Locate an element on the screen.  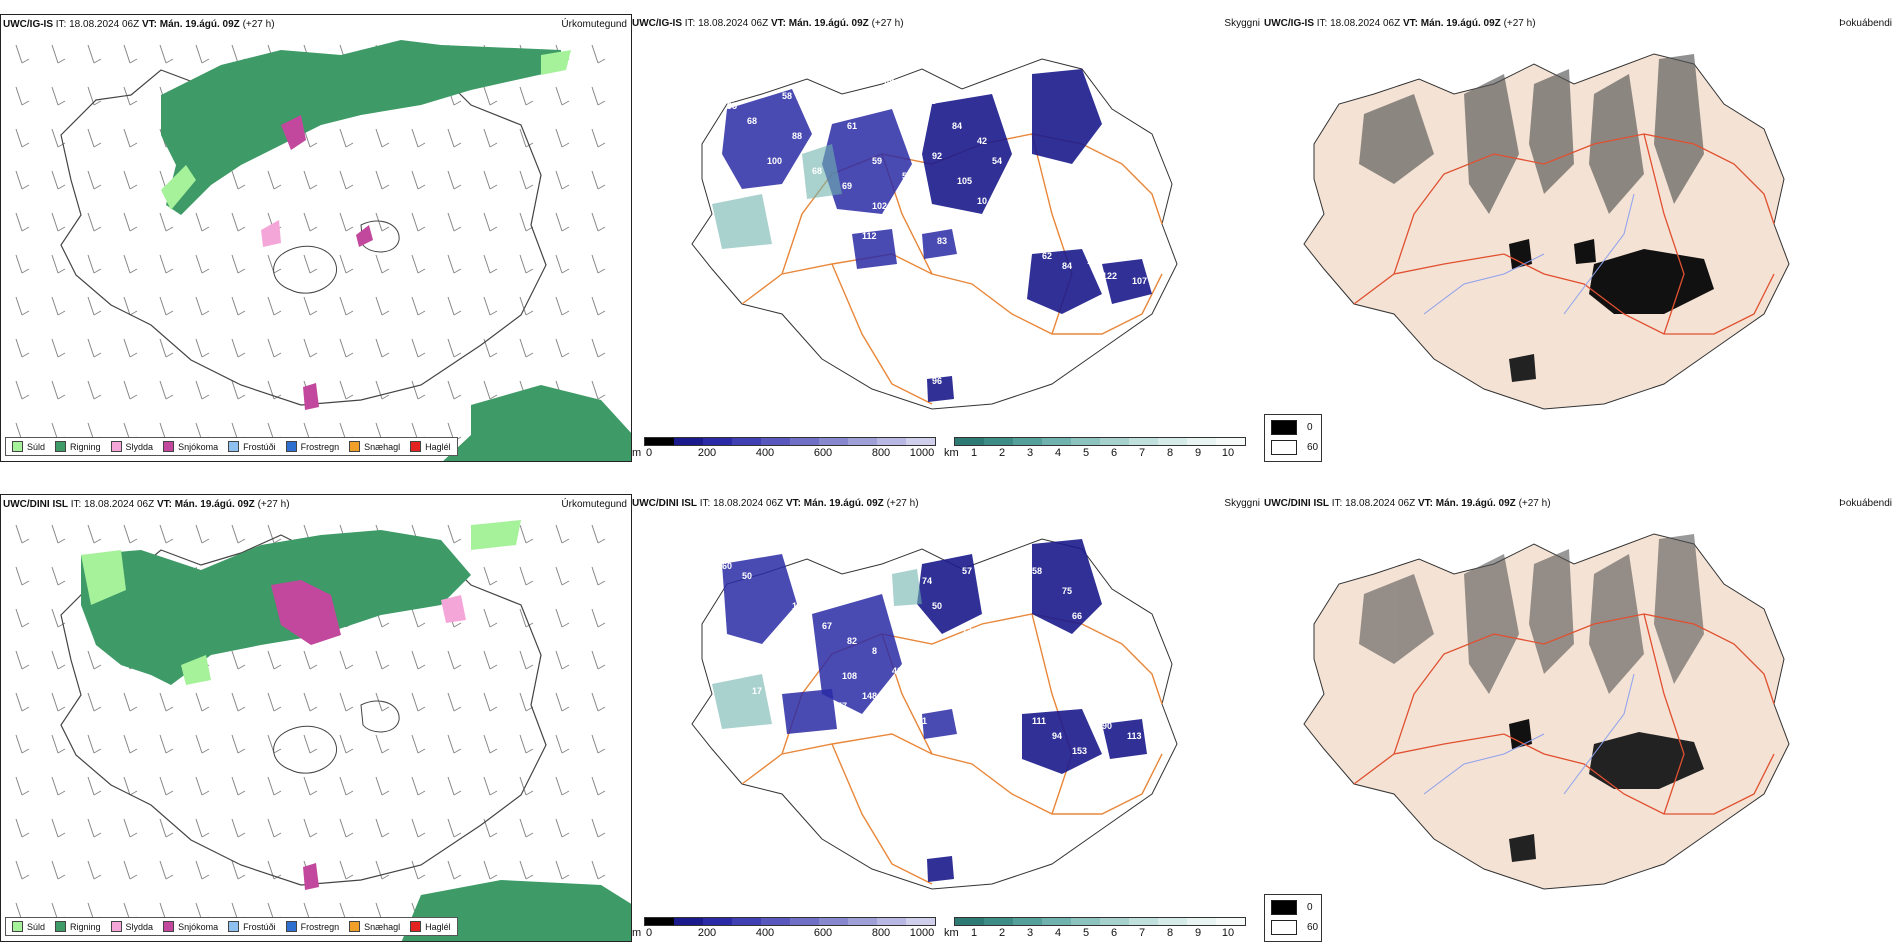
vis-tick: 9 is located at coordinates (1198, 933).